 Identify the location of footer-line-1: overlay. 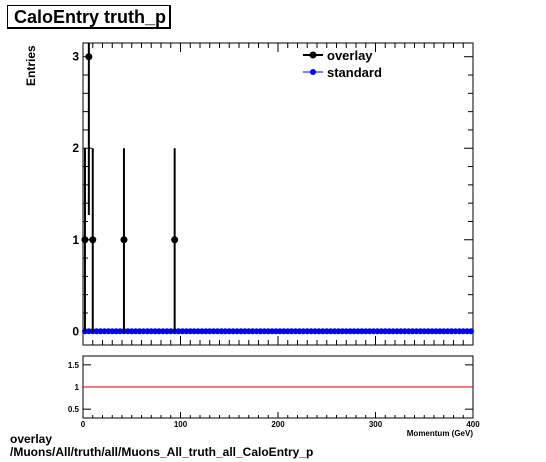
(31, 439).